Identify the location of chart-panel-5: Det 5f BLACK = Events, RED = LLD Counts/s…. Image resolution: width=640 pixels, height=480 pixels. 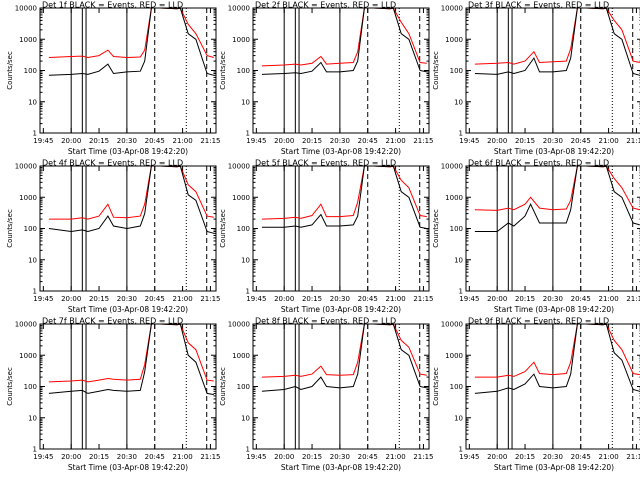
(326, 237).